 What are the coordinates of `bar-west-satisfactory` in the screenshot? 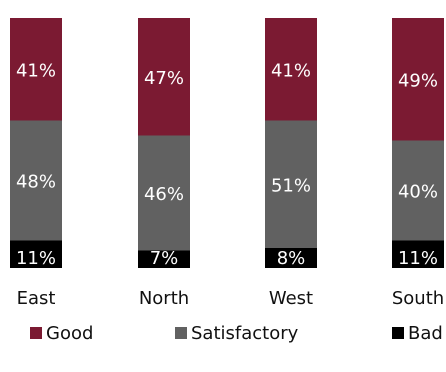 It's located at (291, 184).